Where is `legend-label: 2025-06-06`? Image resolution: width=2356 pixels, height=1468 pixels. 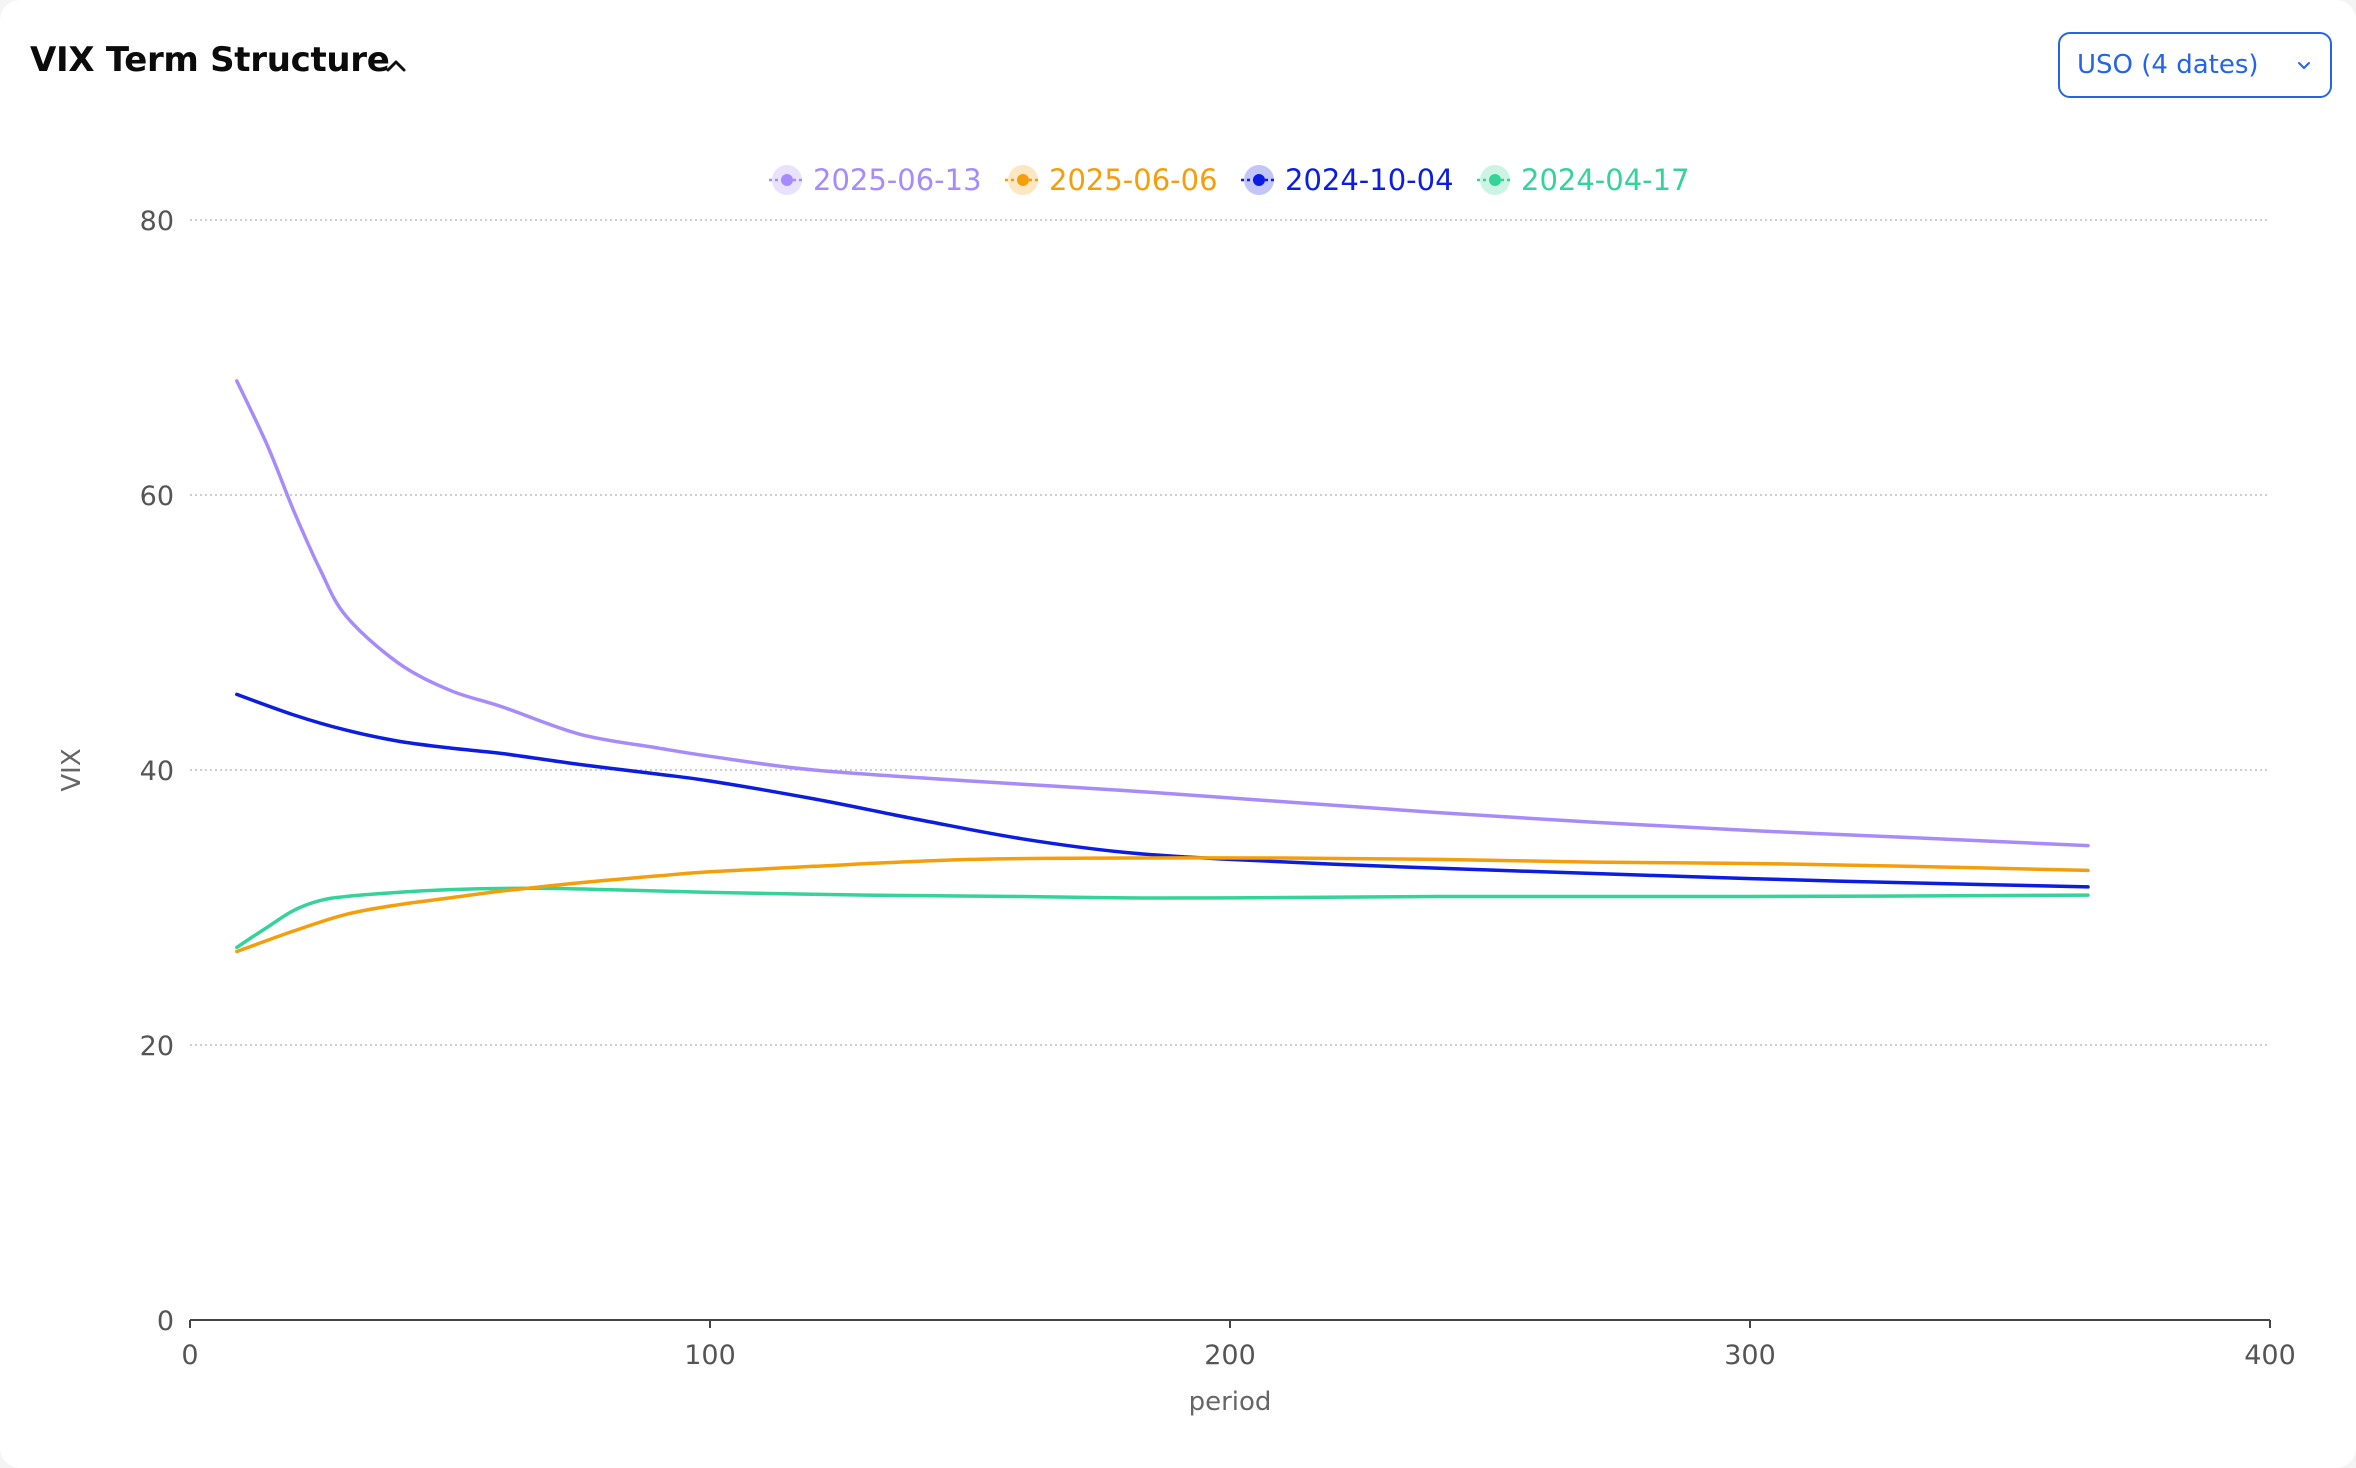 legend-label: 2025-06-06 is located at coordinates (1133, 180).